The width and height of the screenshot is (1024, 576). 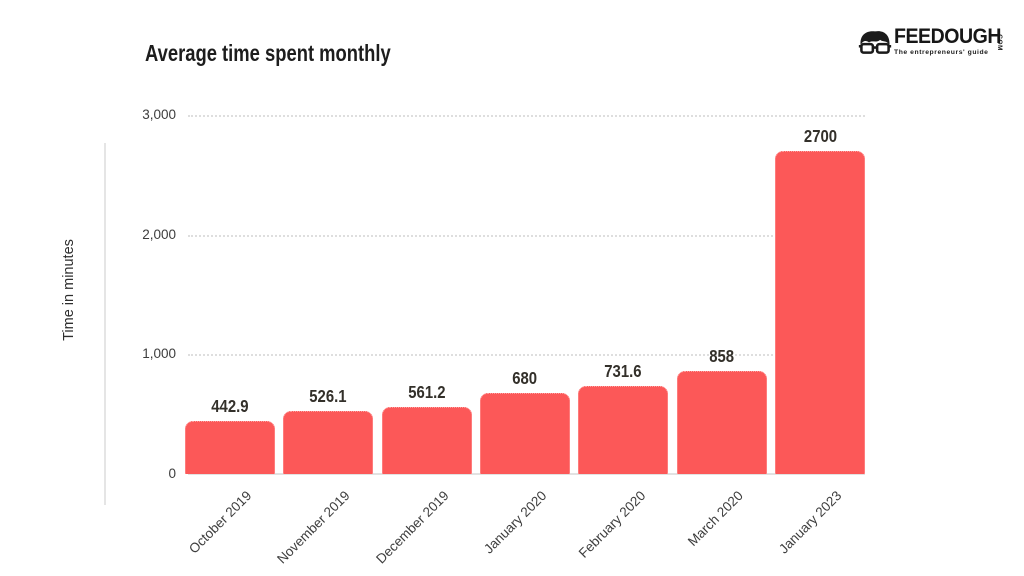 What do you see at coordinates (941, 52) in the screenshot?
I see `logo-tagline: The entrepreneurs' guide` at bounding box center [941, 52].